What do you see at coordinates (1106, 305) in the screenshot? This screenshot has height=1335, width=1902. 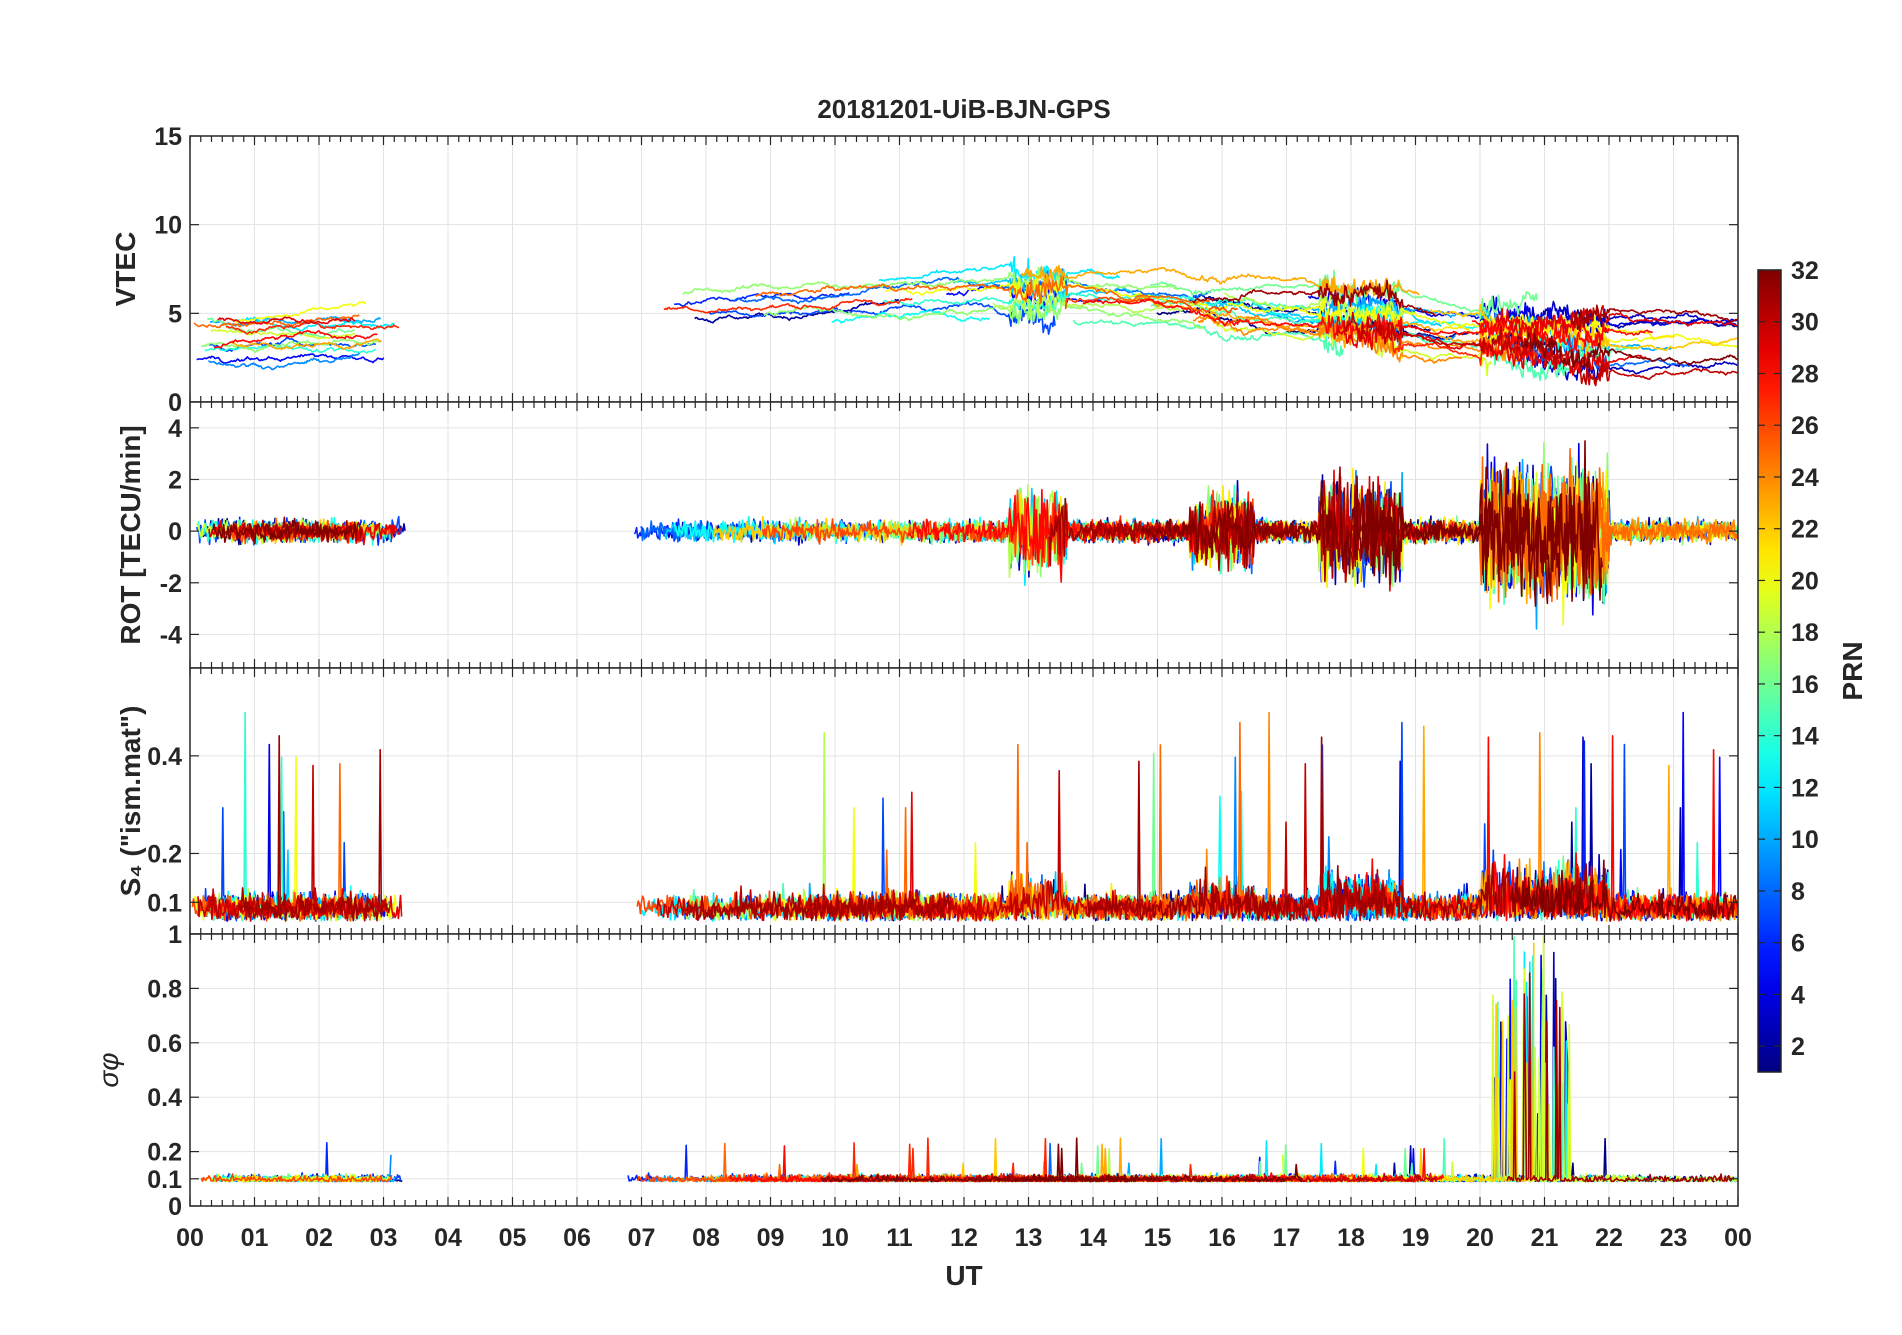 I see `prn-18-series` at bounding box center [1106, 305].